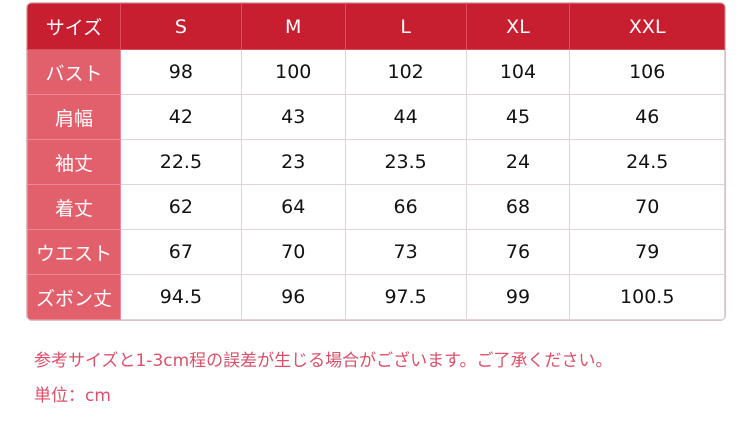 The height and width of the screenshot is (429, 750). I want to click on header-row: サイズ S M L XL XXL, so click(376, 26).